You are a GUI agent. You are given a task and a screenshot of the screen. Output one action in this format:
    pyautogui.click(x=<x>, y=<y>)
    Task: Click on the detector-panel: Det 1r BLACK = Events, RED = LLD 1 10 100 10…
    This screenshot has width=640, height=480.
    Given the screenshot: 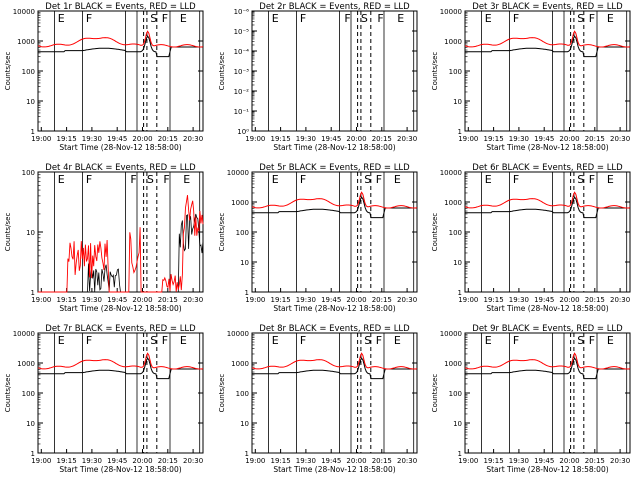 What is the action you would take?
    pyautogui.click(x=104, y=77)
    